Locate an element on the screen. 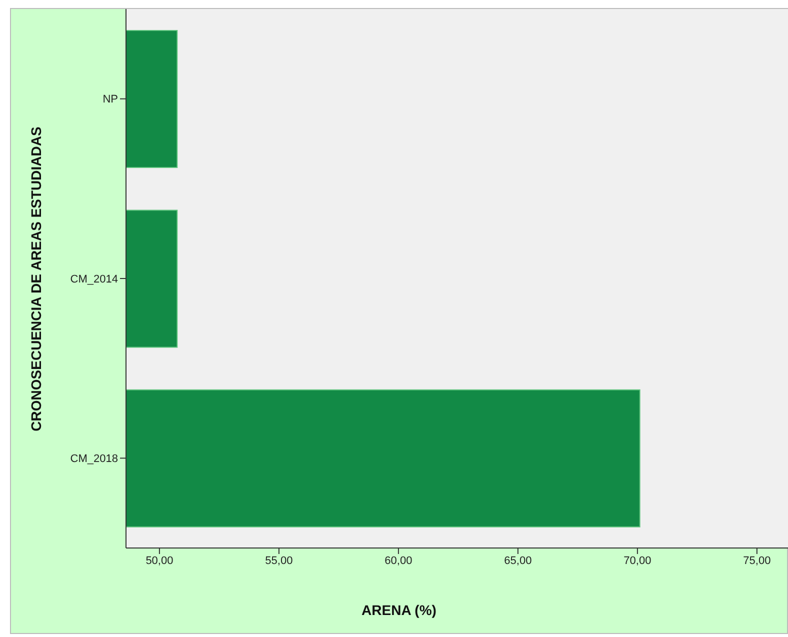 The height and width of the screenshot is (637, 788). x-tick-label: 70,00 is located at coordinates (638, 560).